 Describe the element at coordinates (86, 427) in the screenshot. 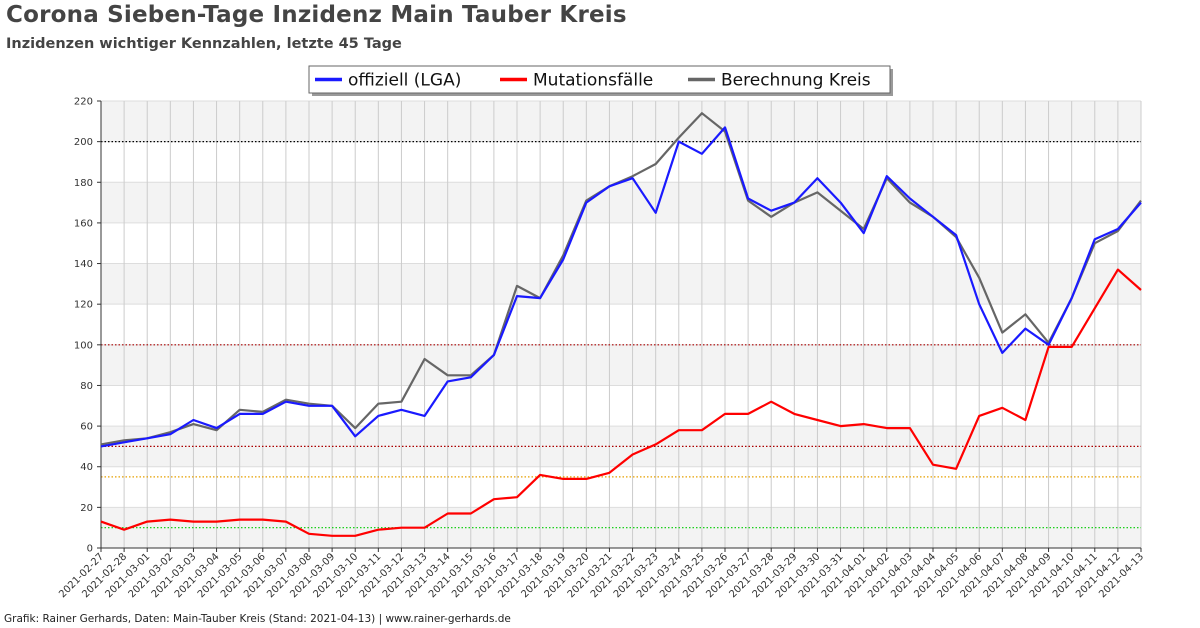

I see `y-tick-label: 60` at that location.